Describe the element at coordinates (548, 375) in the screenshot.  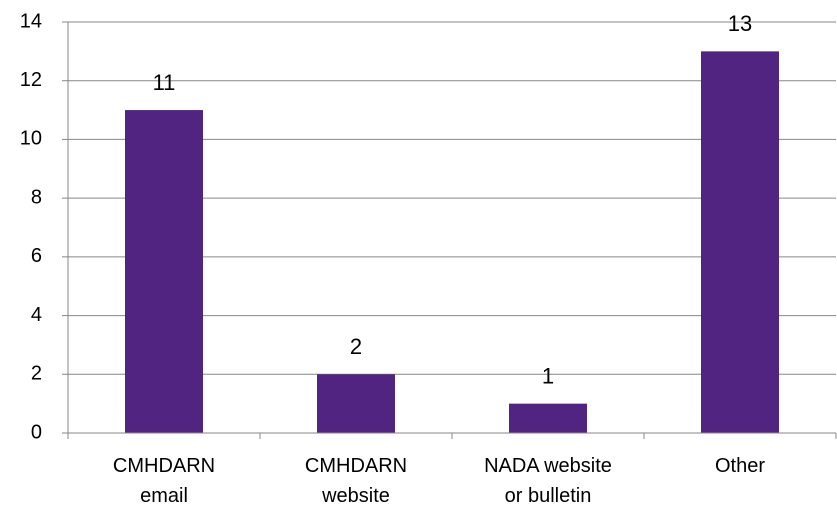
I see `data-label: 1` at that location.